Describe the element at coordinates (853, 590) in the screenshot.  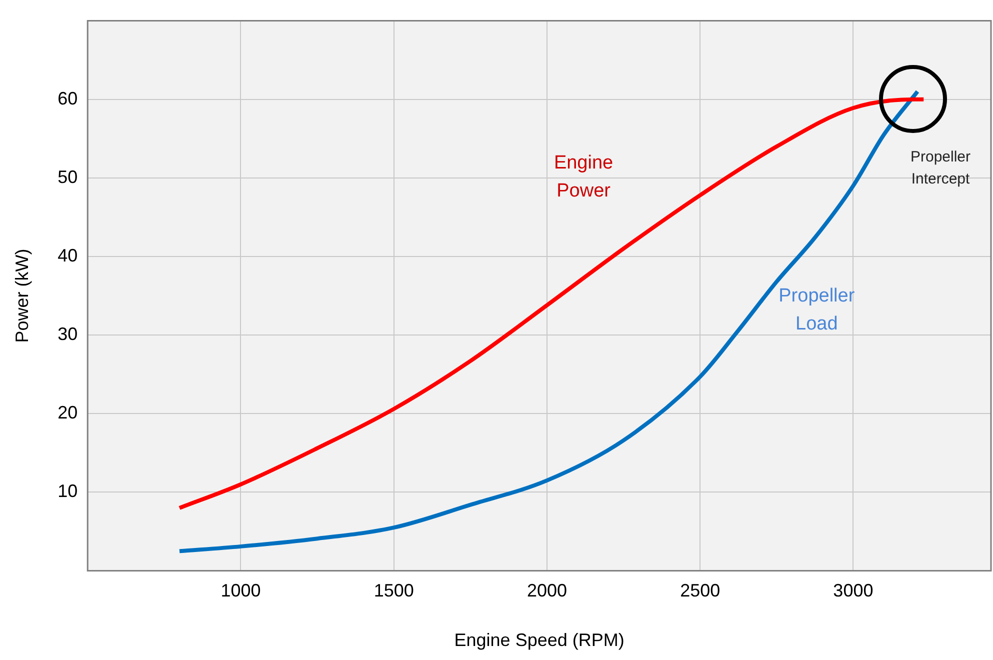
I see `x-tick-label: 3000` at that location.